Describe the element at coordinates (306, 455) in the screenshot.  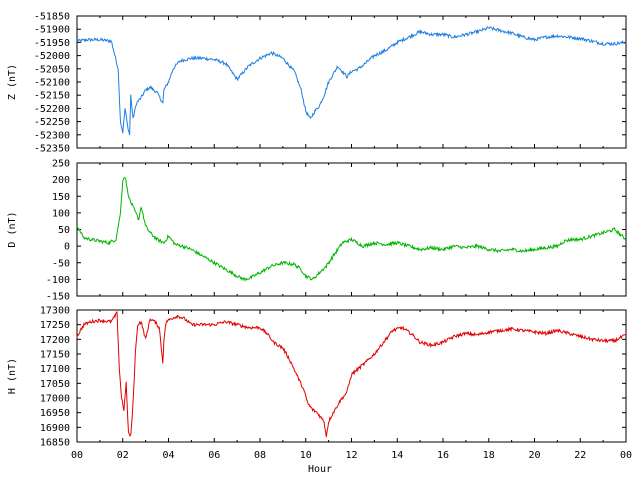
I see `x-tick-label: 10` at that location.